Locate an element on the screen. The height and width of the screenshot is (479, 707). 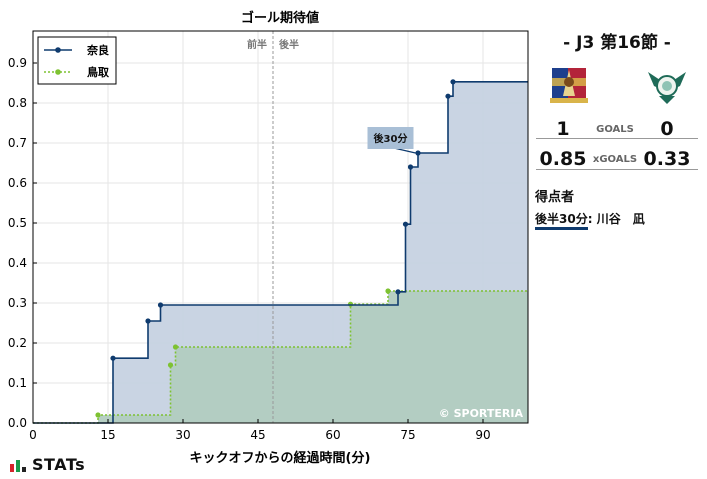
logo-text: STATs is located at coordinates (59, 464).